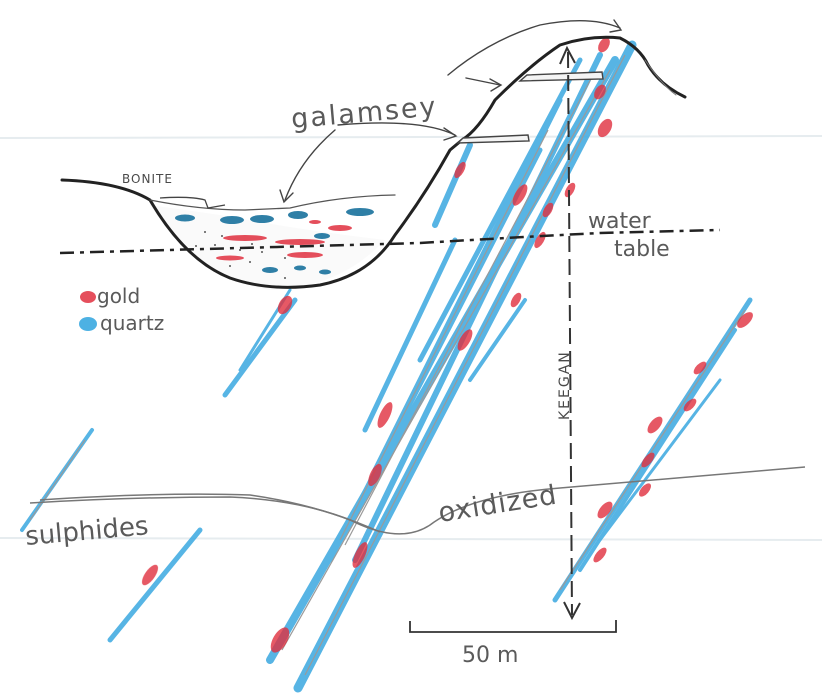 This screenshot has width=822, height=693. I want to click on water-table-label-line1: water, so click(620, 221).